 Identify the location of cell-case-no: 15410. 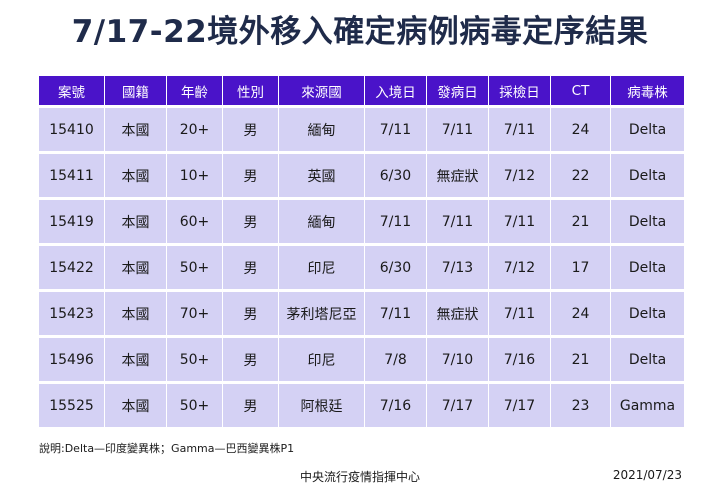
(72, 128).